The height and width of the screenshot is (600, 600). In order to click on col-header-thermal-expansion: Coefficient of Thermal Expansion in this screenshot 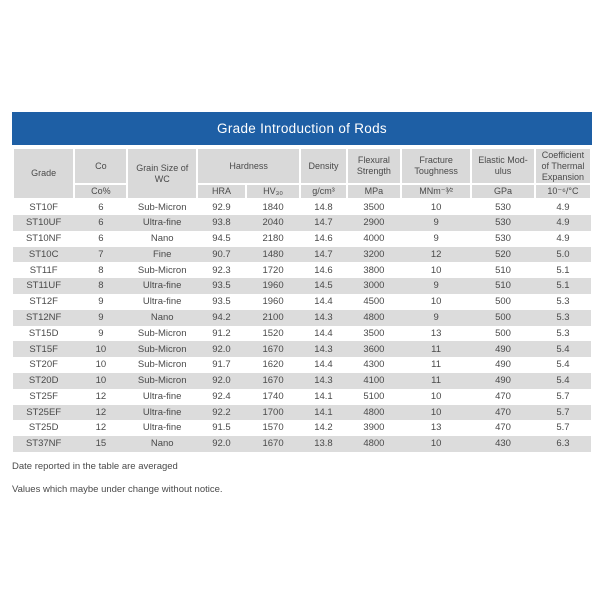, I will do `click(563, 166)`.